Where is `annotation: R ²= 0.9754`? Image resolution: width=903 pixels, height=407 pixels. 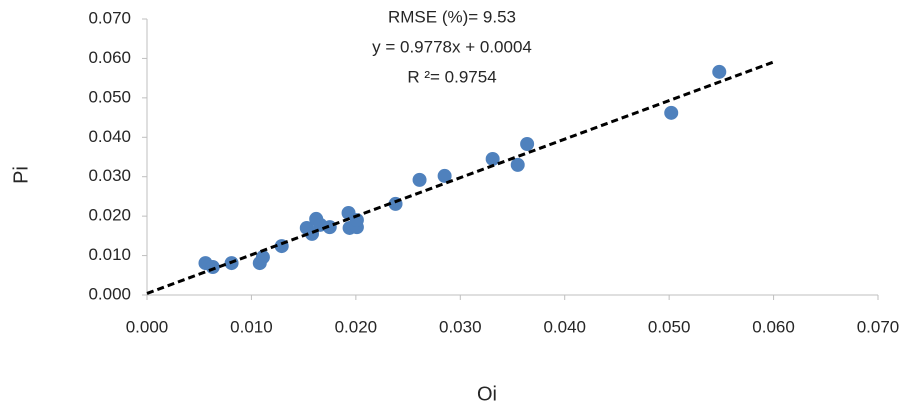 annotation: R ²= 0.9754 is located at coordinates (451, 76).